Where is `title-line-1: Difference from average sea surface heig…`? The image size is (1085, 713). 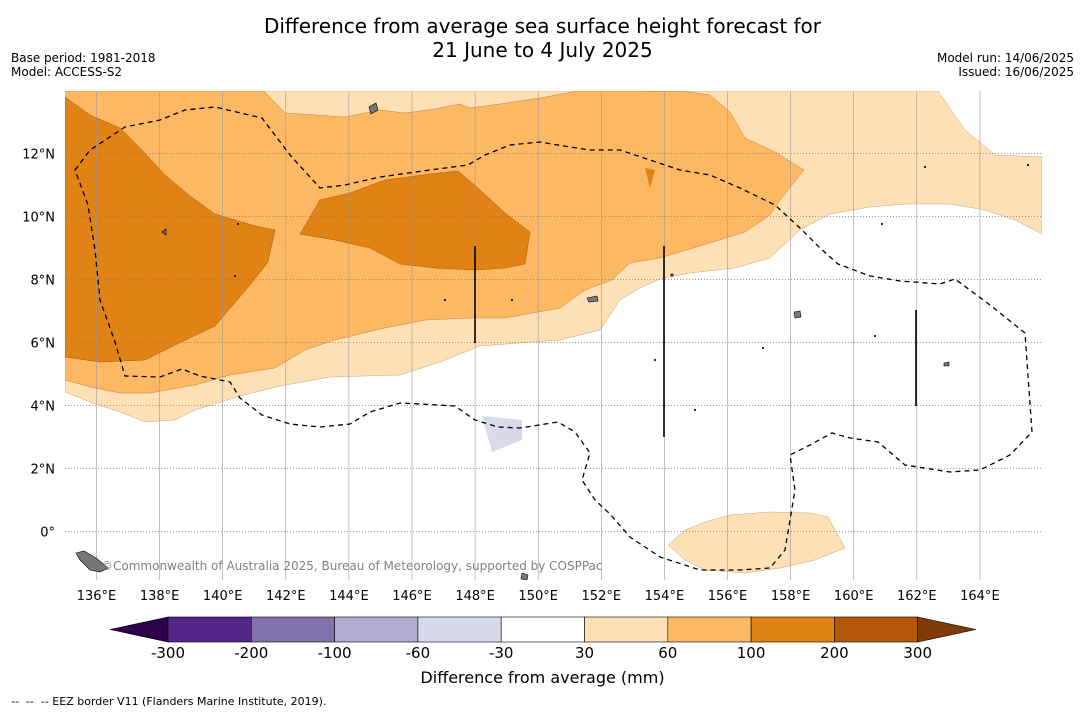 title-line-1: Difference from average sea surface heig… is located at coordinates (542, 26).